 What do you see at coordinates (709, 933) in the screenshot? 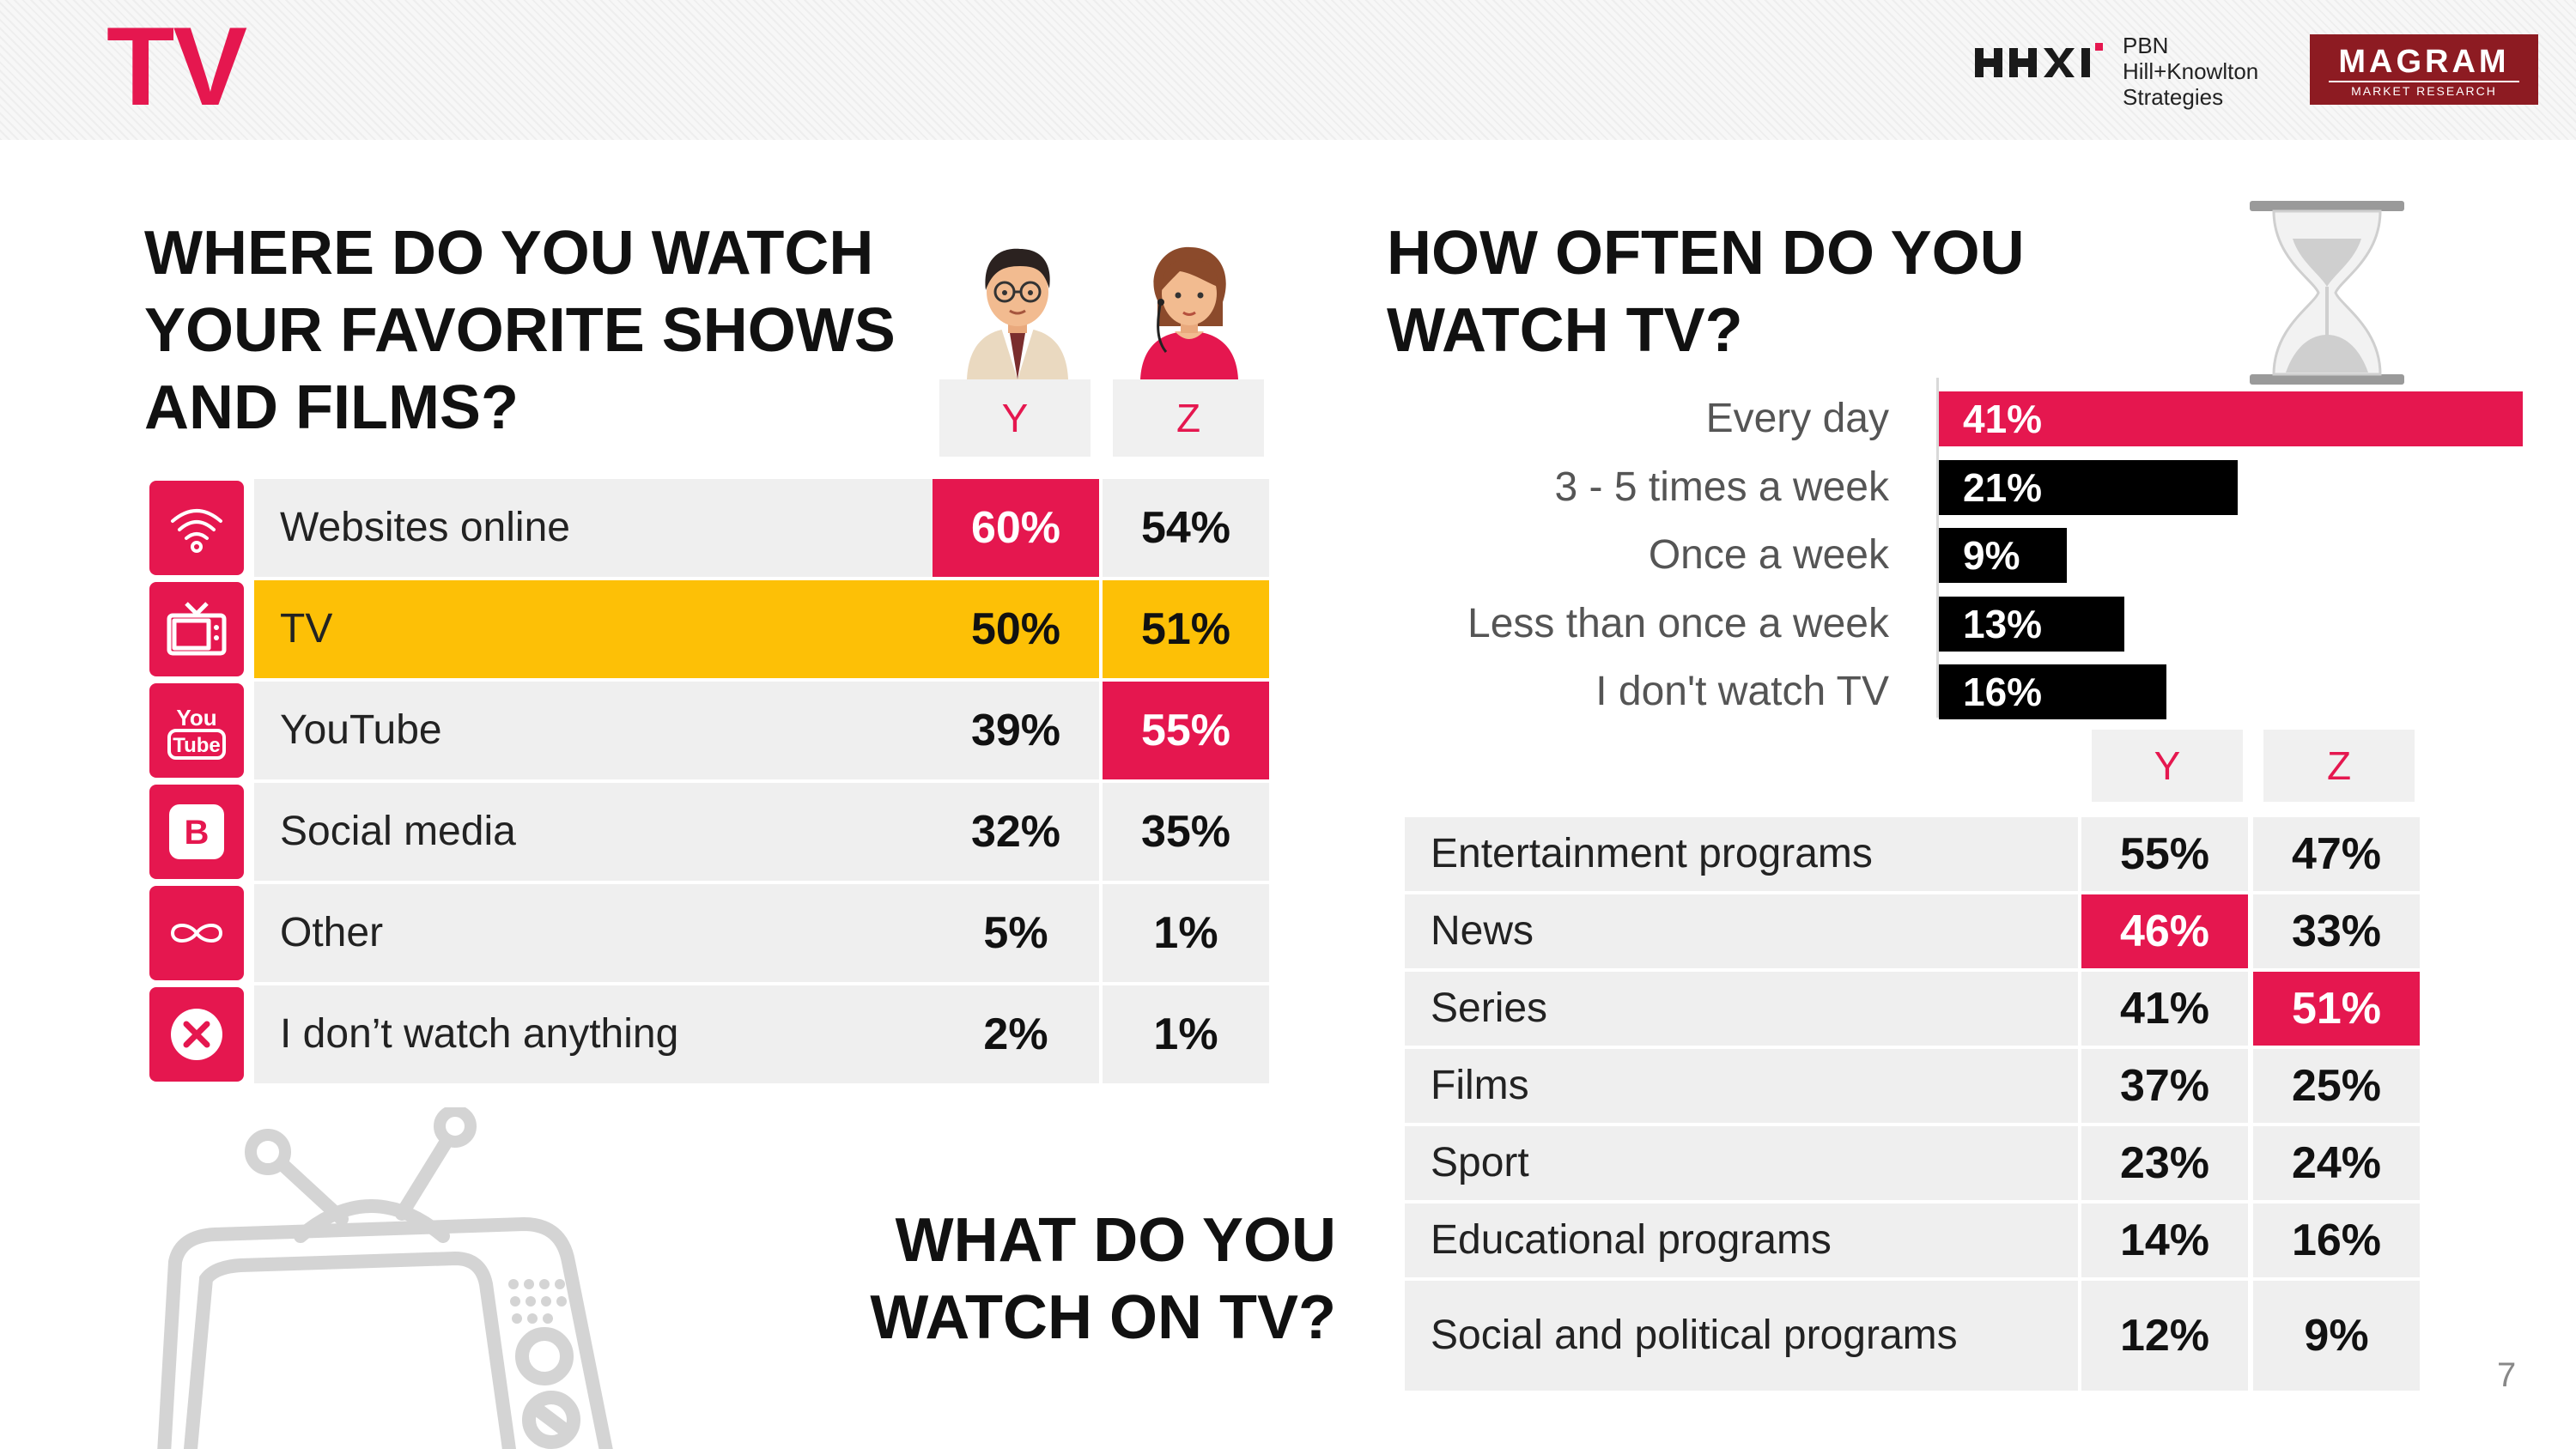
I see `where-watch-row-other: Other 5% 1%` at bounding box center [709, 933].